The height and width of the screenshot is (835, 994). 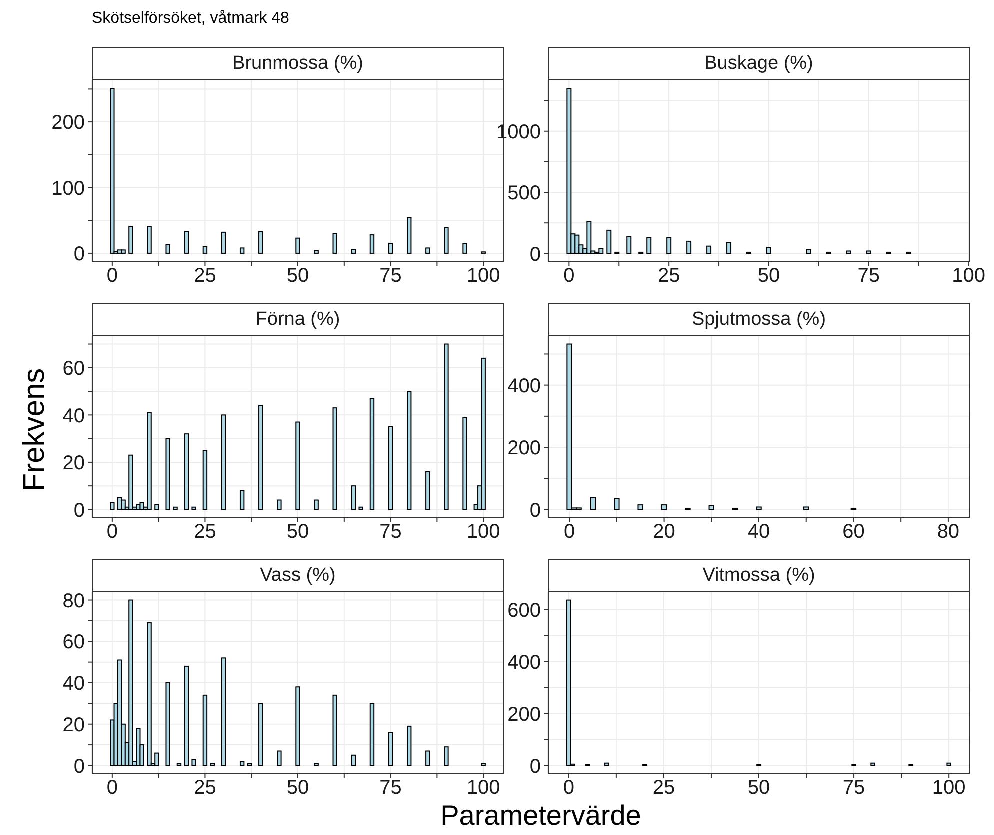 I want to click on chart-title: Spjutmossa (%), so click(x=759, y=319).